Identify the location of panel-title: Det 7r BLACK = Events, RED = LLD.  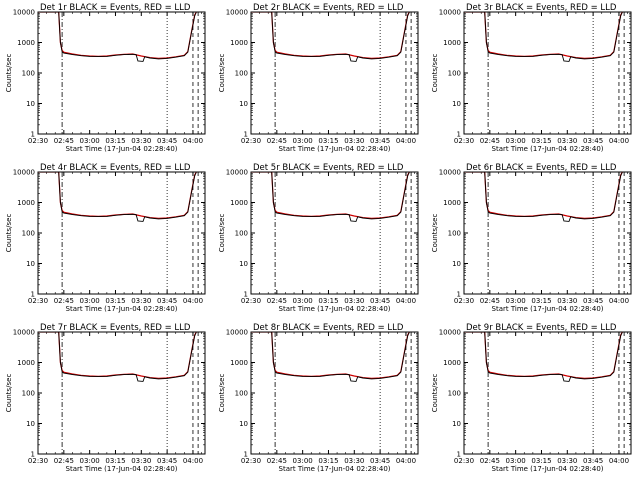
(115, 328).